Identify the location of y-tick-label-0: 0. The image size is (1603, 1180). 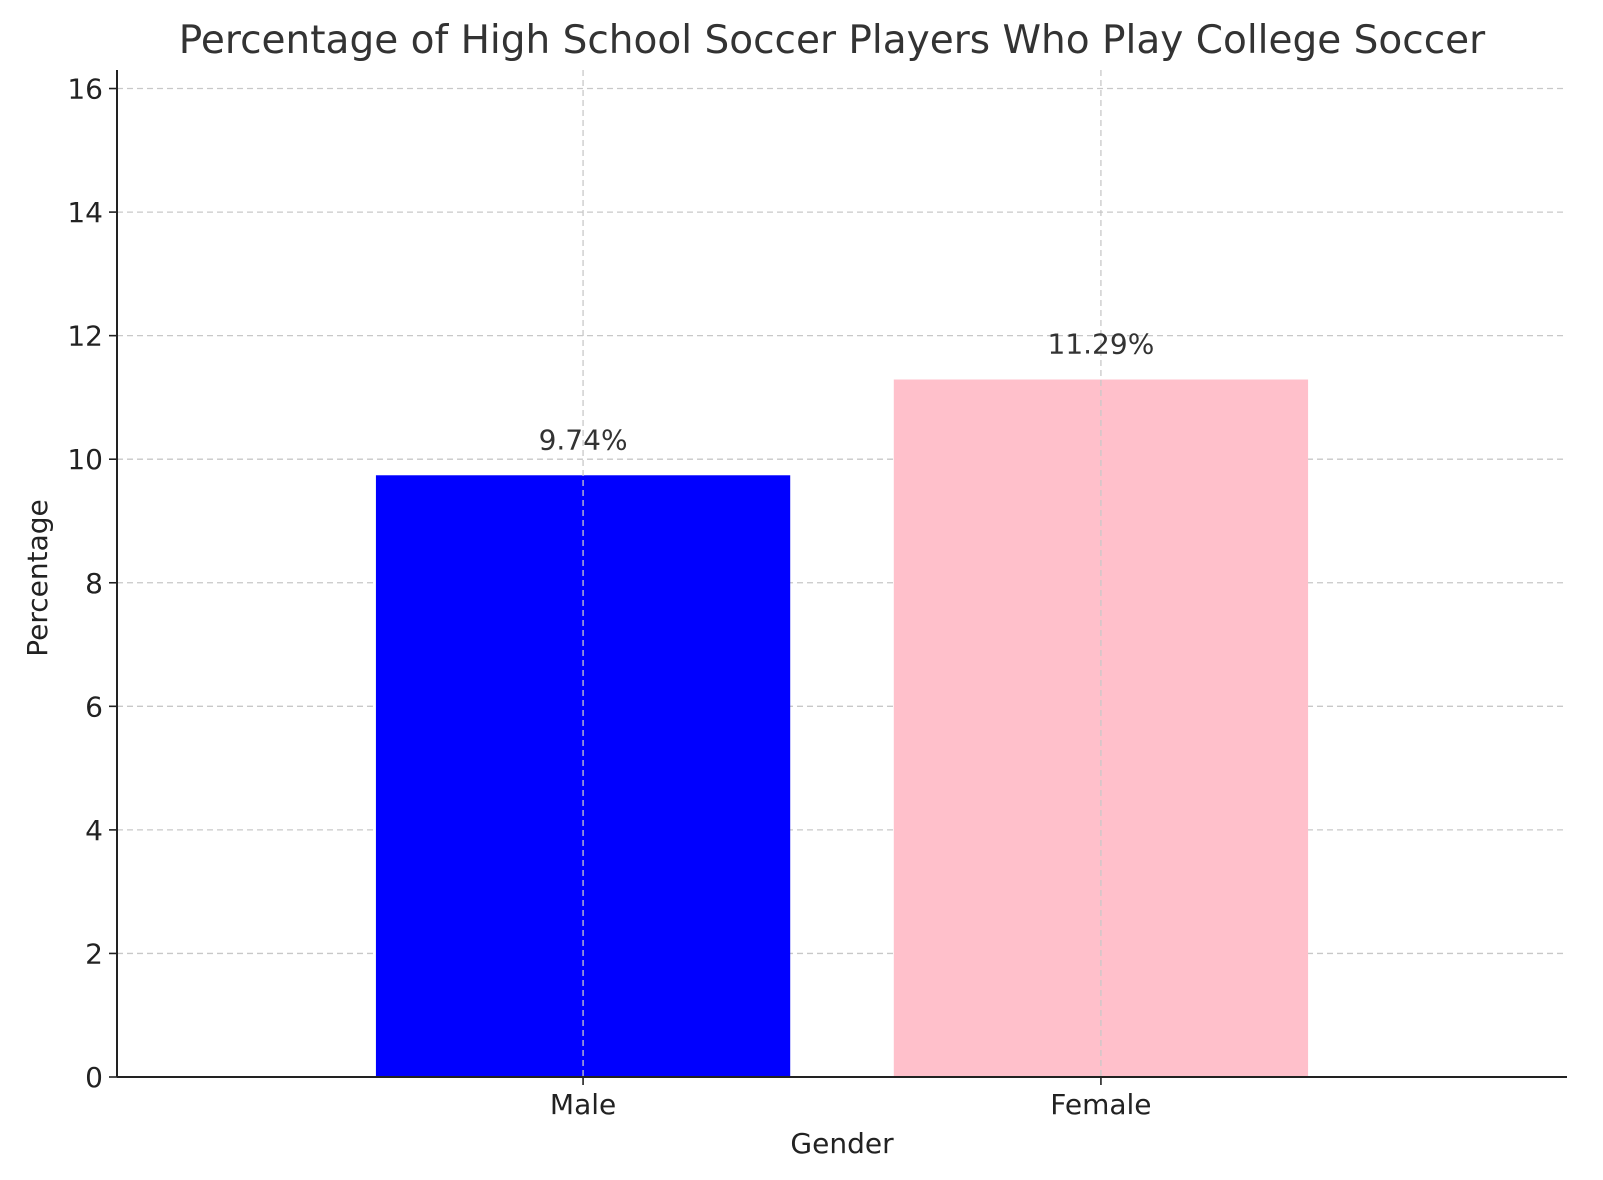
(94, 1077).